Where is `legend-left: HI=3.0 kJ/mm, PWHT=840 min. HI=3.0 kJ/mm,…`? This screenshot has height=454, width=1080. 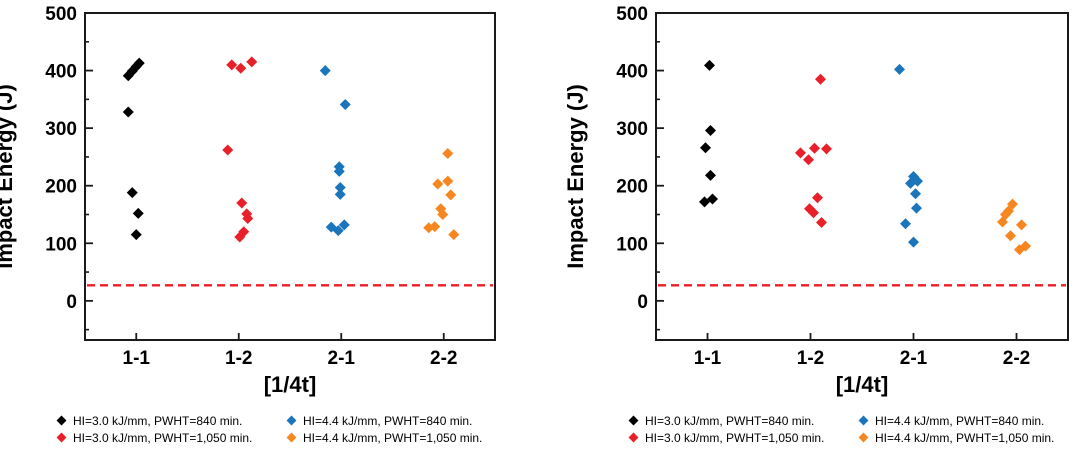
legend-left: HI=3.0 kJ/mm, PWHT=840 min. HI=3.0 kJ/mm,… is located at coordinates (269, 429).